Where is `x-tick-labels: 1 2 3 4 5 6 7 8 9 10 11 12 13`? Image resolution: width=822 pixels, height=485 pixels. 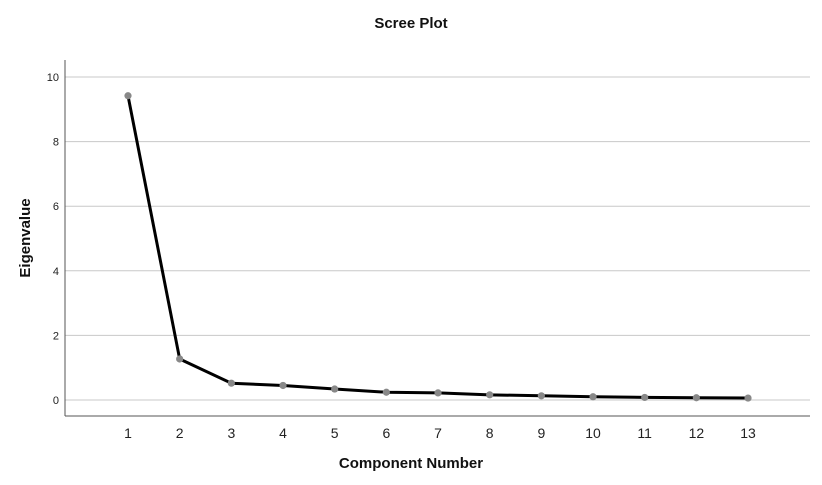
x-tick-labels: 1 2 3 4 5 6 7 8 9 10 11 12 13 is located at coordinates (440, 433).